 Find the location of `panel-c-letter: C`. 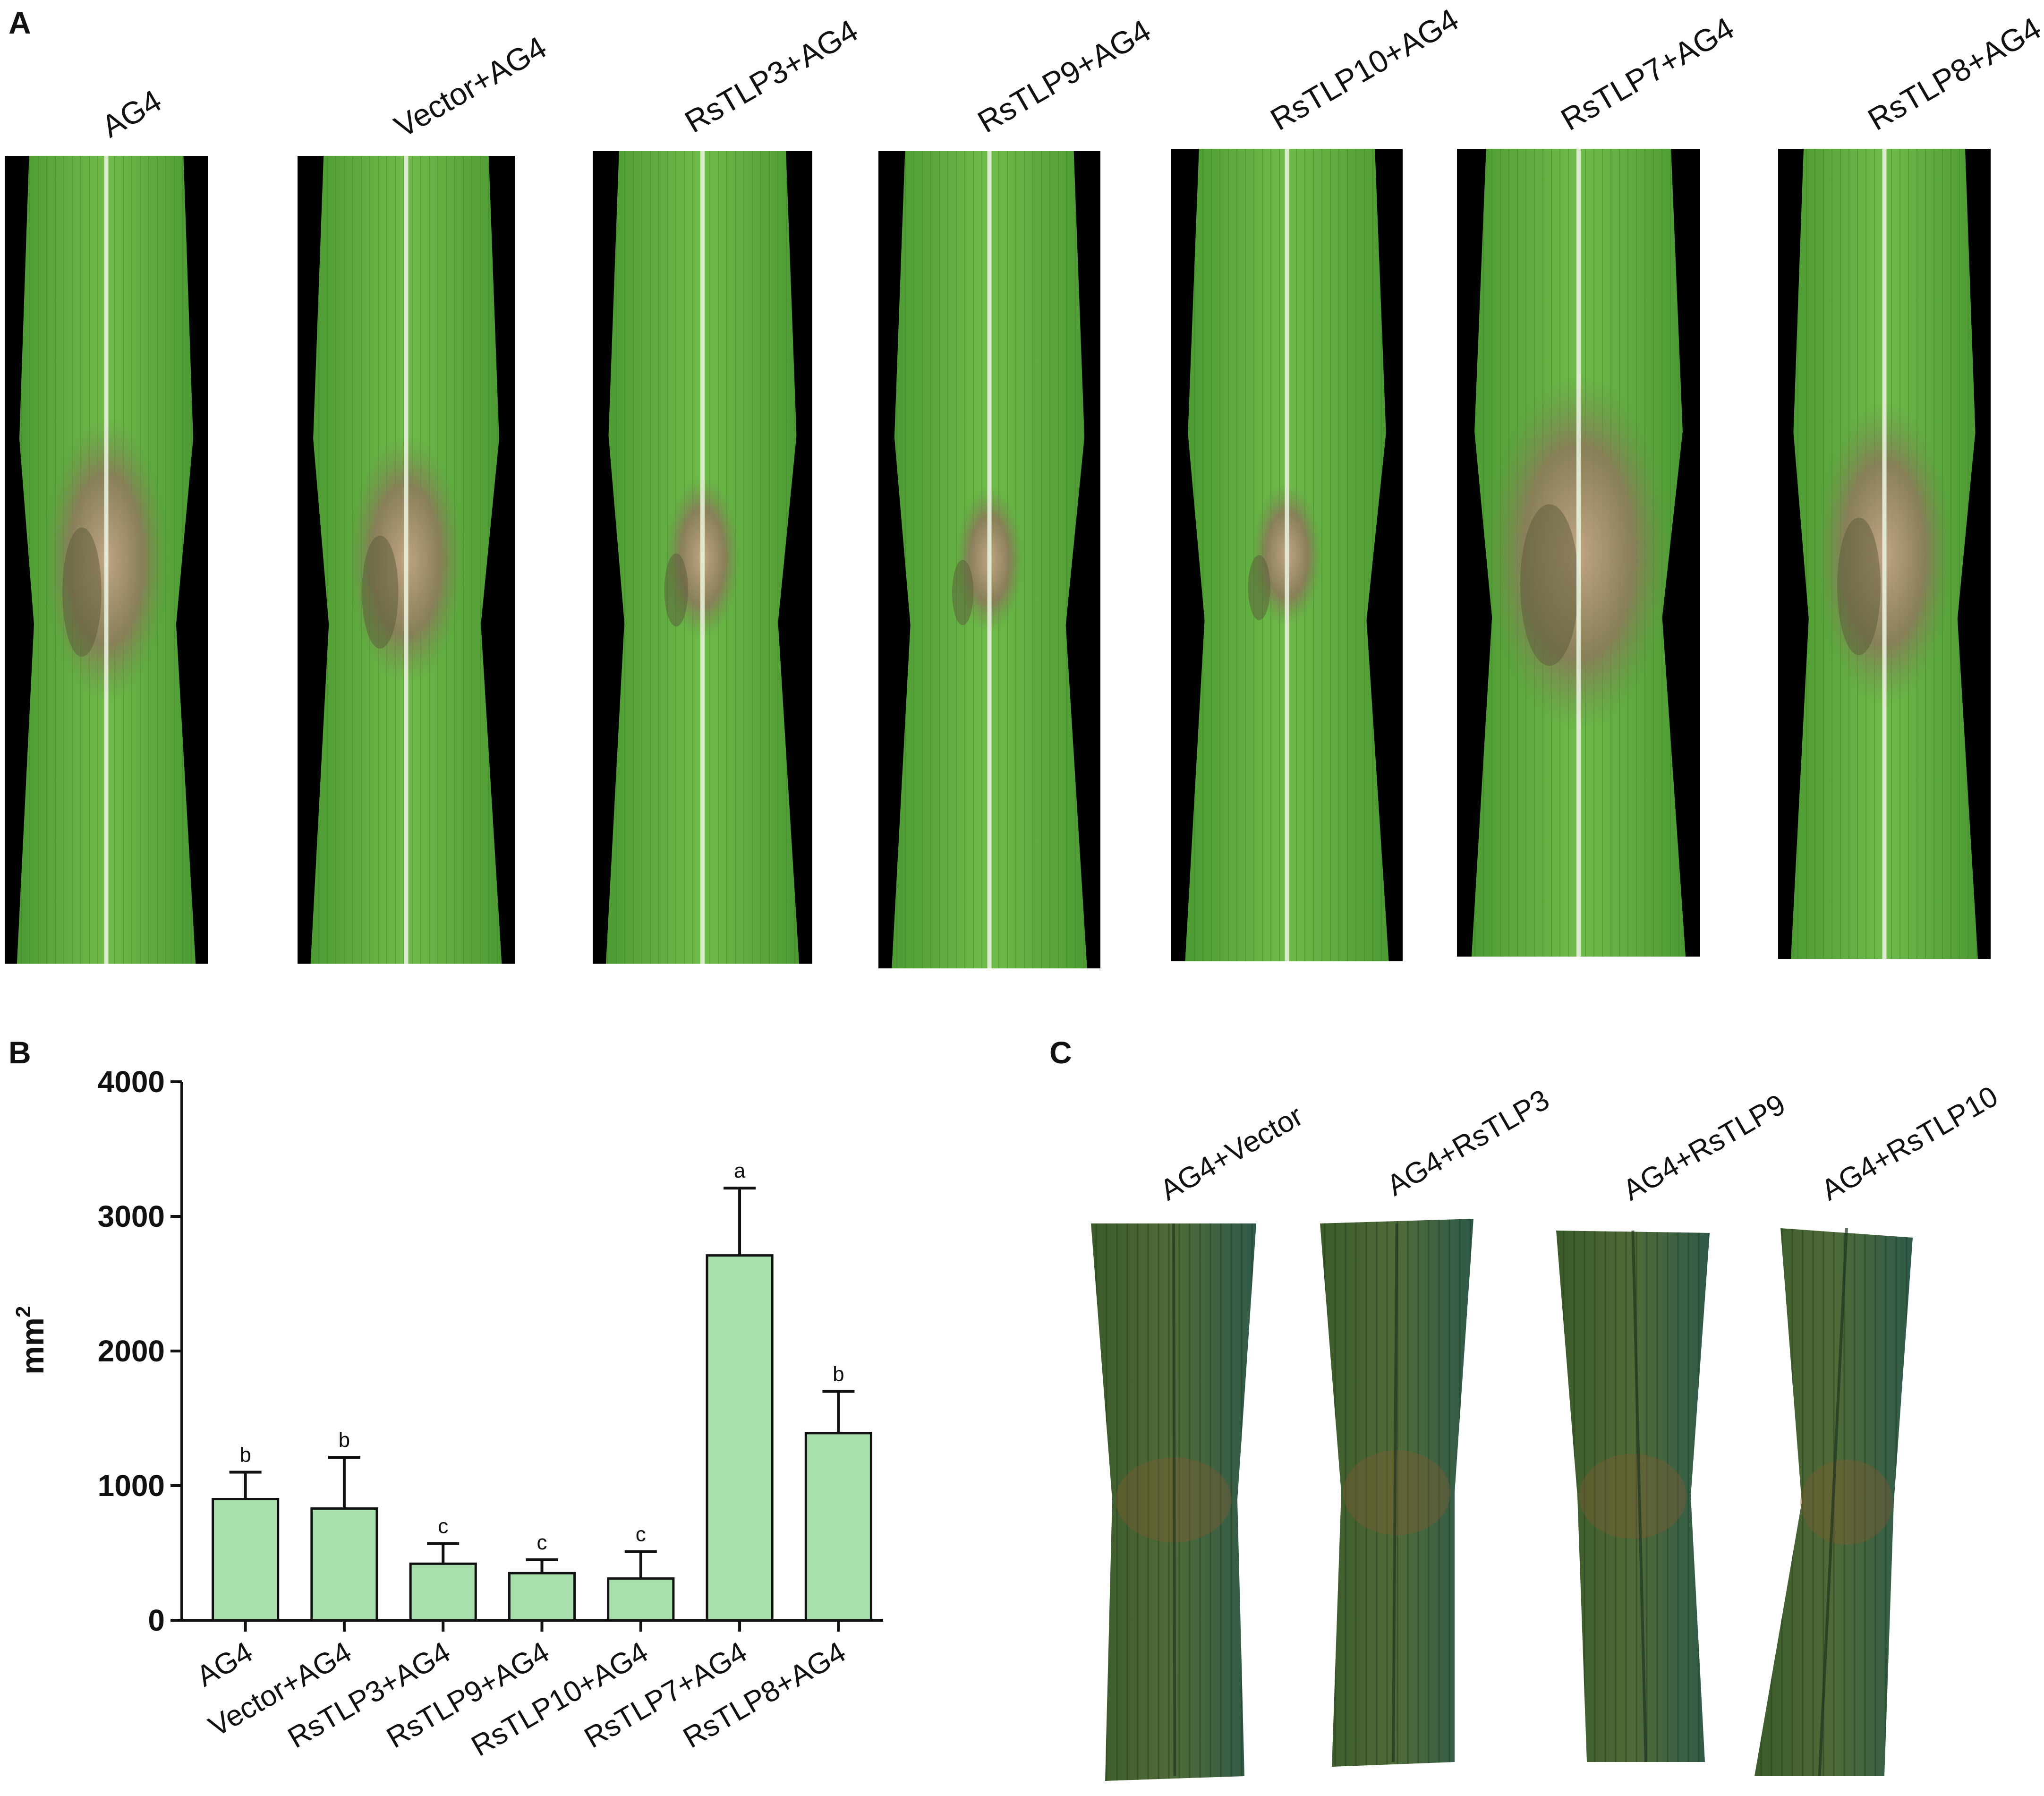

panel-c-letter: C is located at coordinates (1060, 1052).